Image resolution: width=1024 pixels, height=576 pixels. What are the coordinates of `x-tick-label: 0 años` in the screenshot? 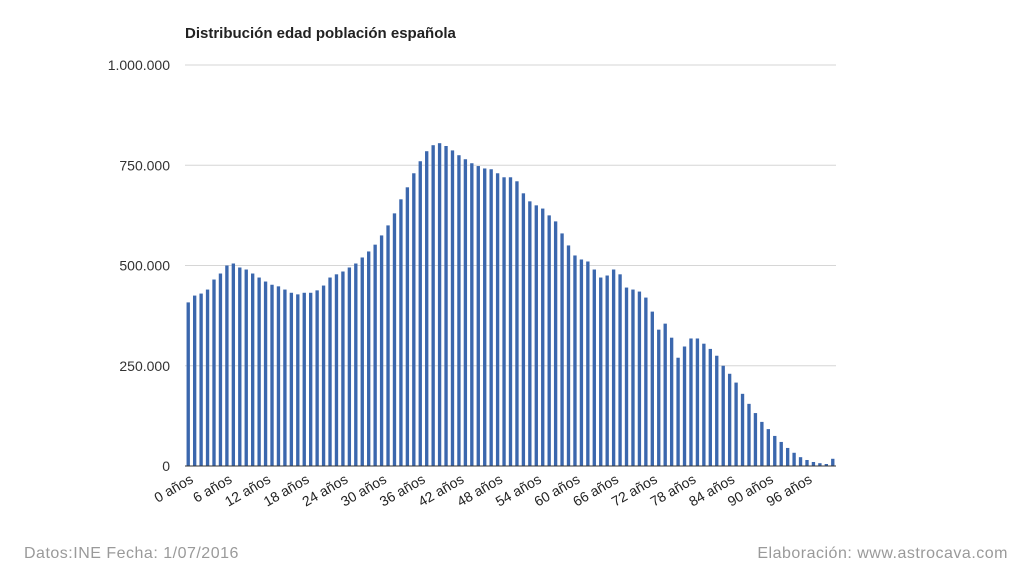 It's located at (173, 488).